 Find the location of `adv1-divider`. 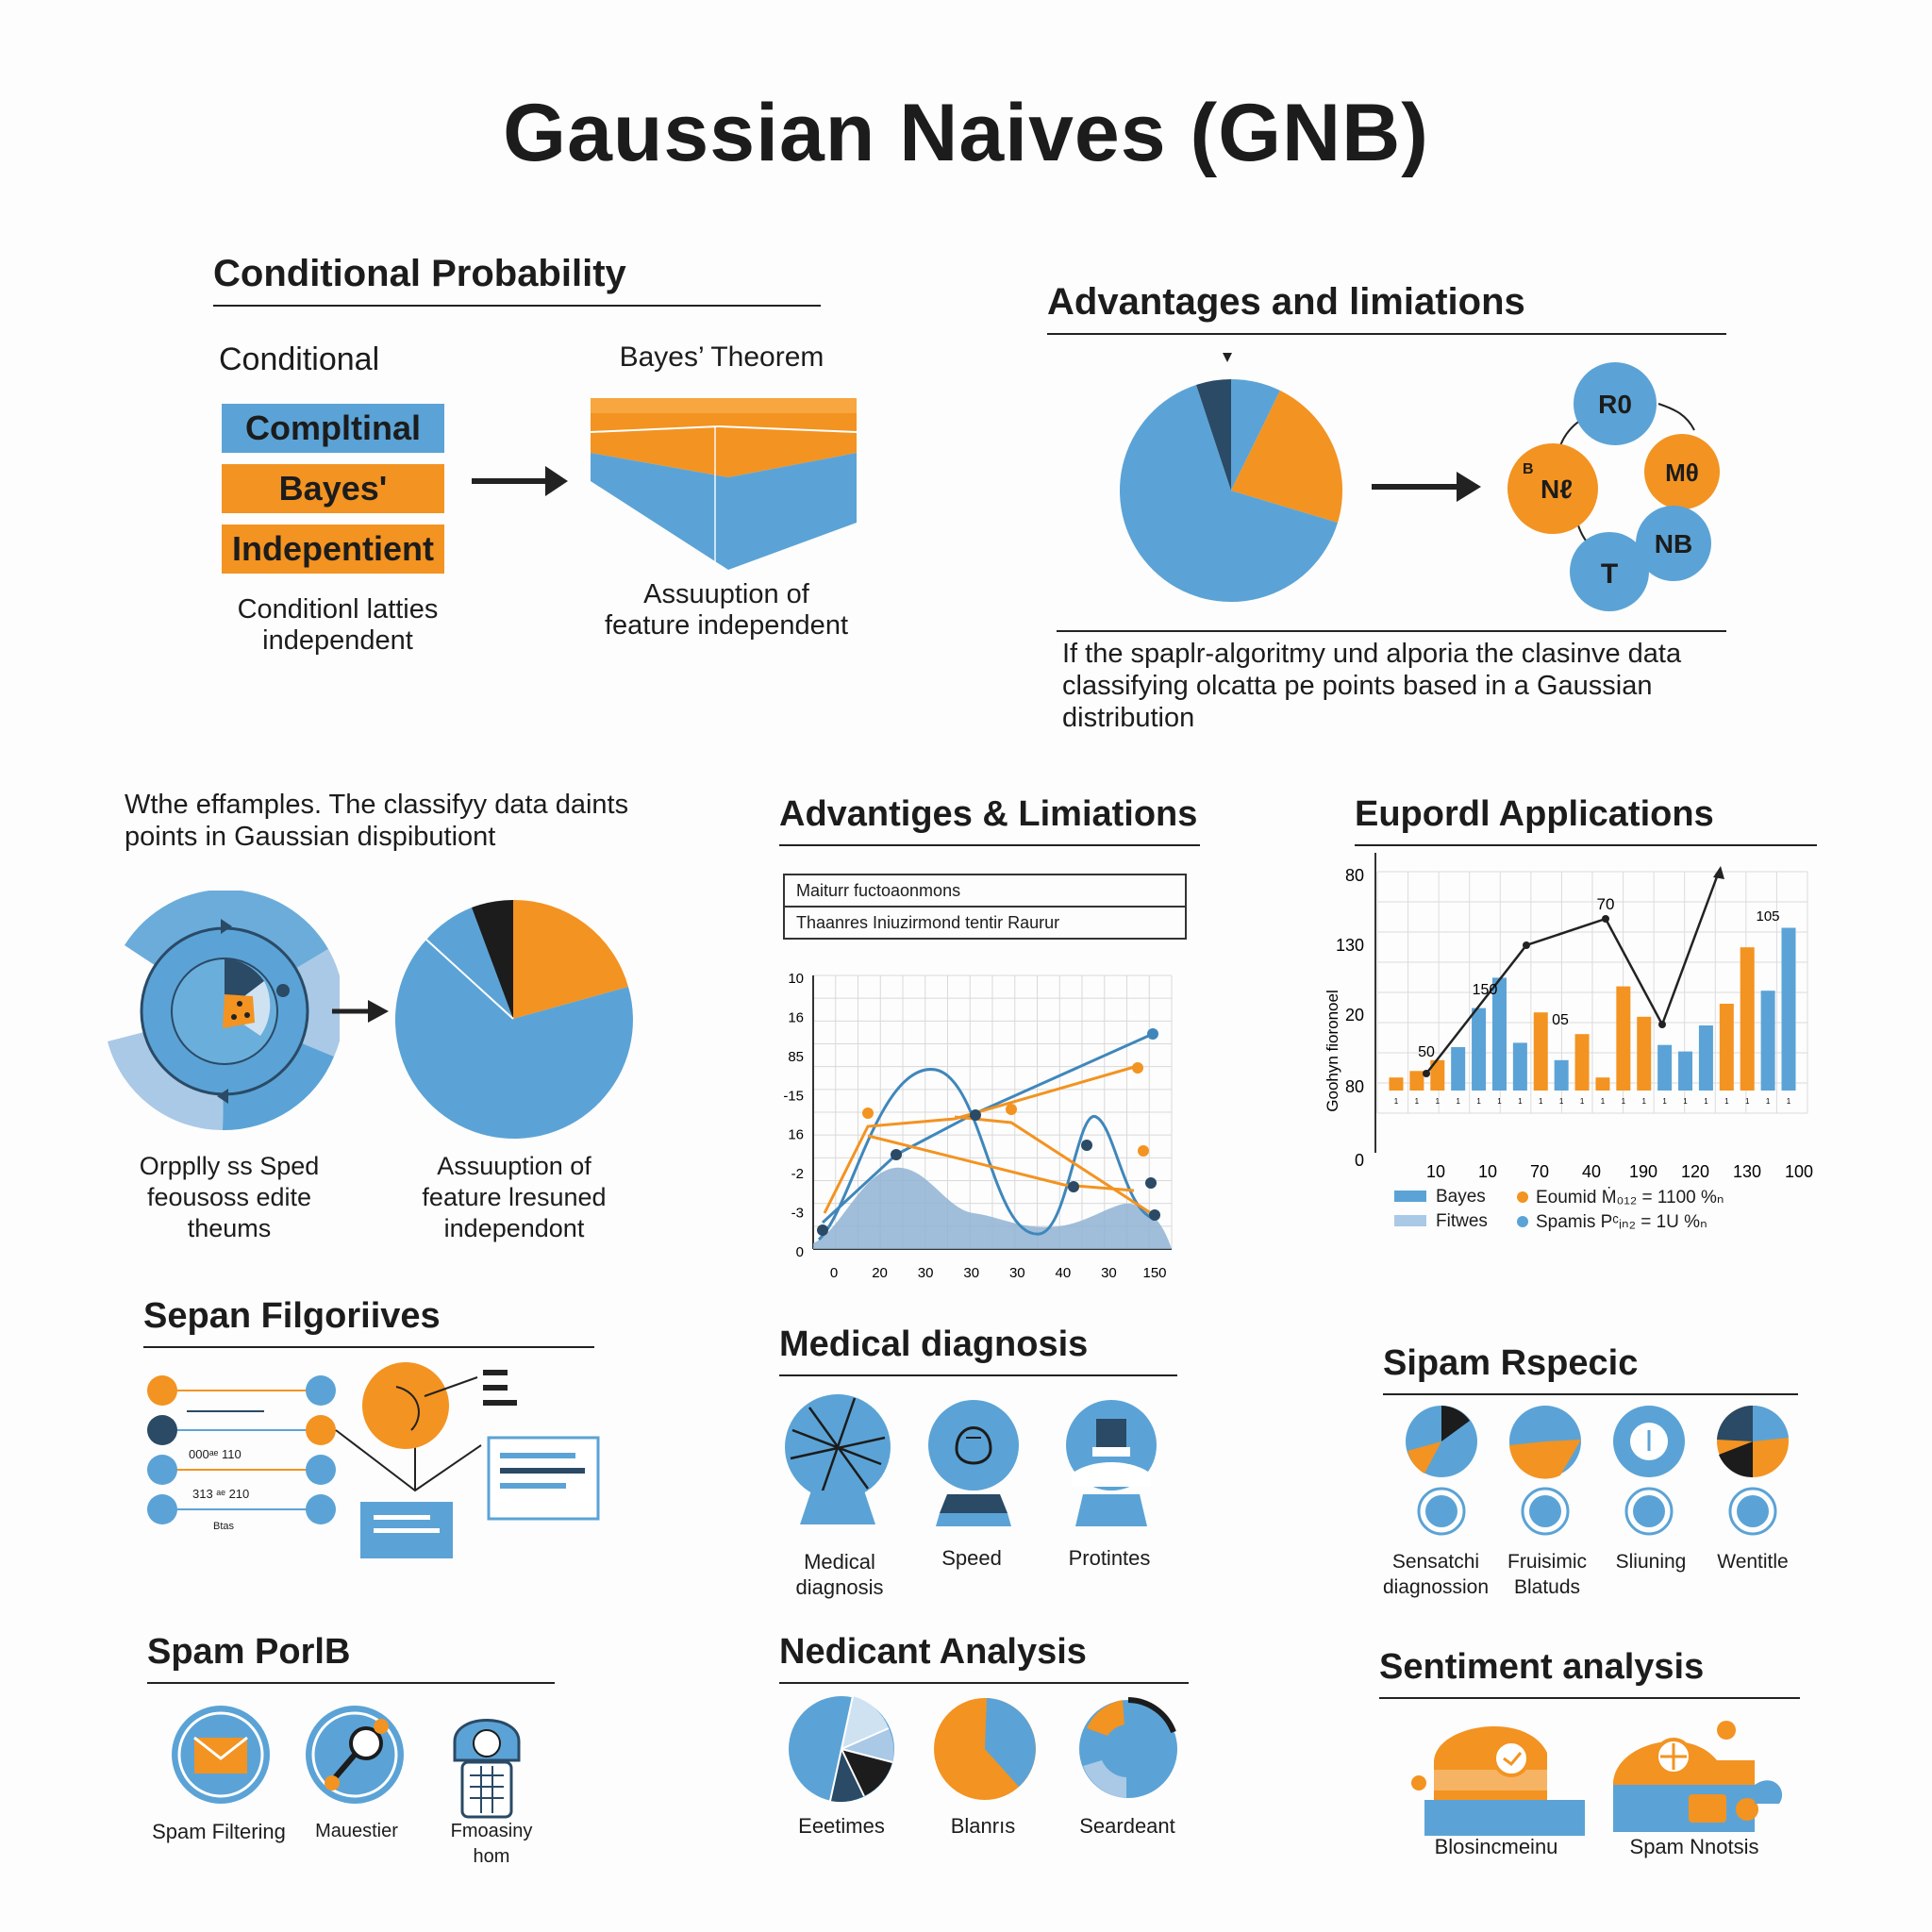

adv1-divider is located at coordinates (1392, 631).